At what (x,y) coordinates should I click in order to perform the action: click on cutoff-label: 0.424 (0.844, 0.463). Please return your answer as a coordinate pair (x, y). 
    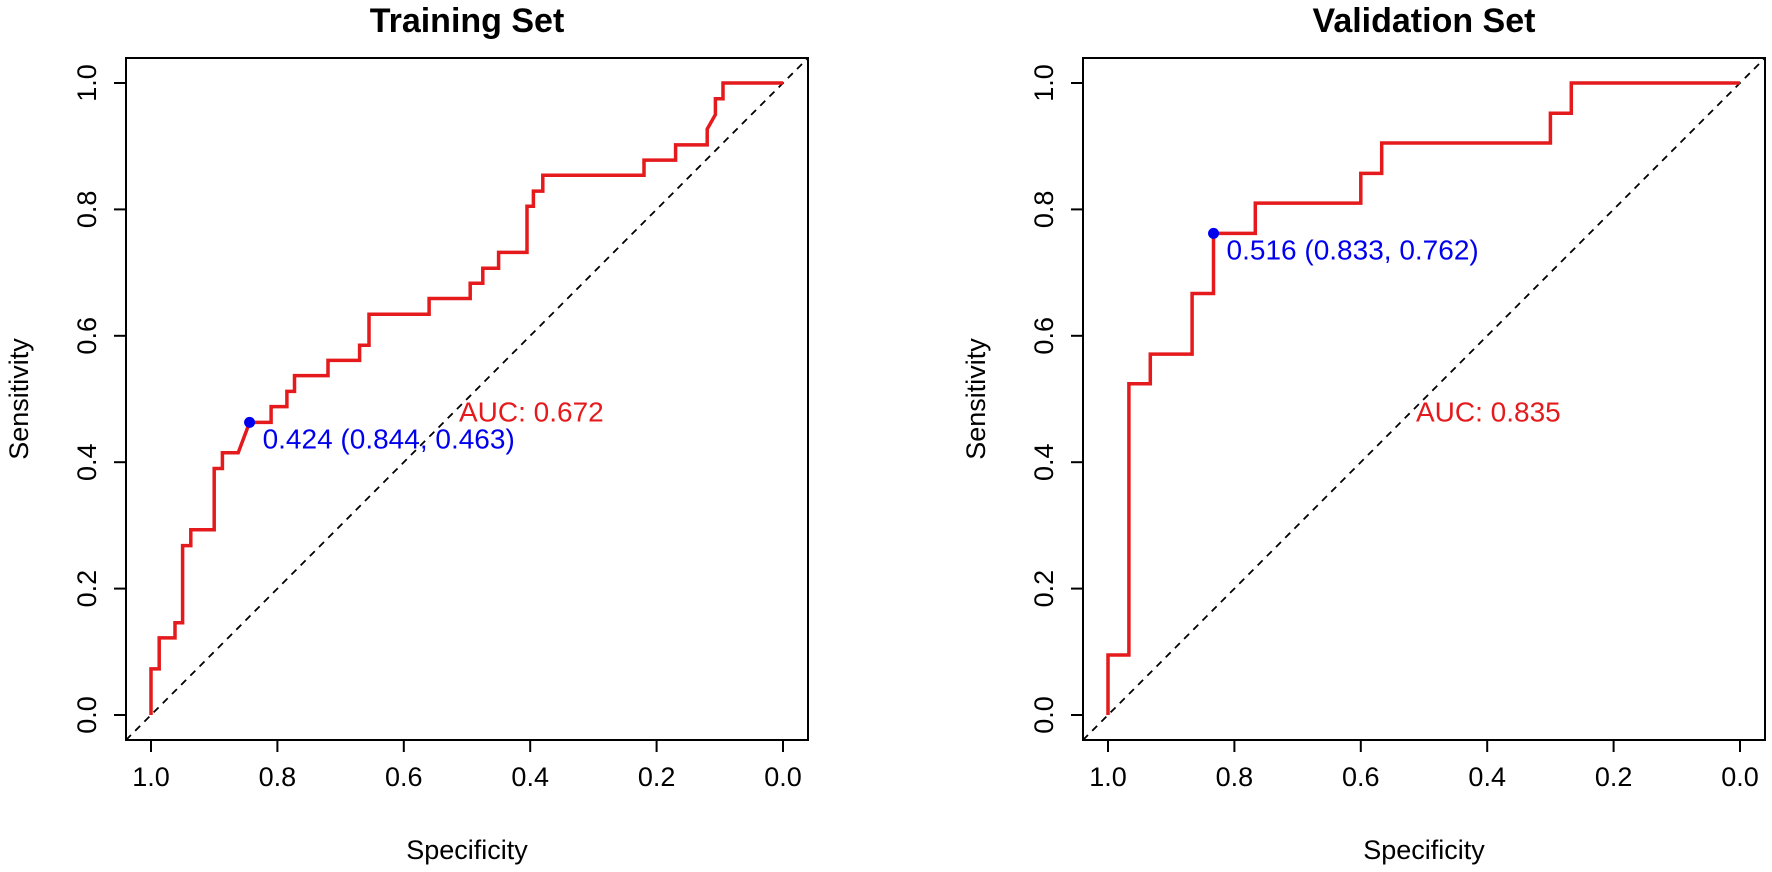
    Looking at the image, I should click on (389, 438).